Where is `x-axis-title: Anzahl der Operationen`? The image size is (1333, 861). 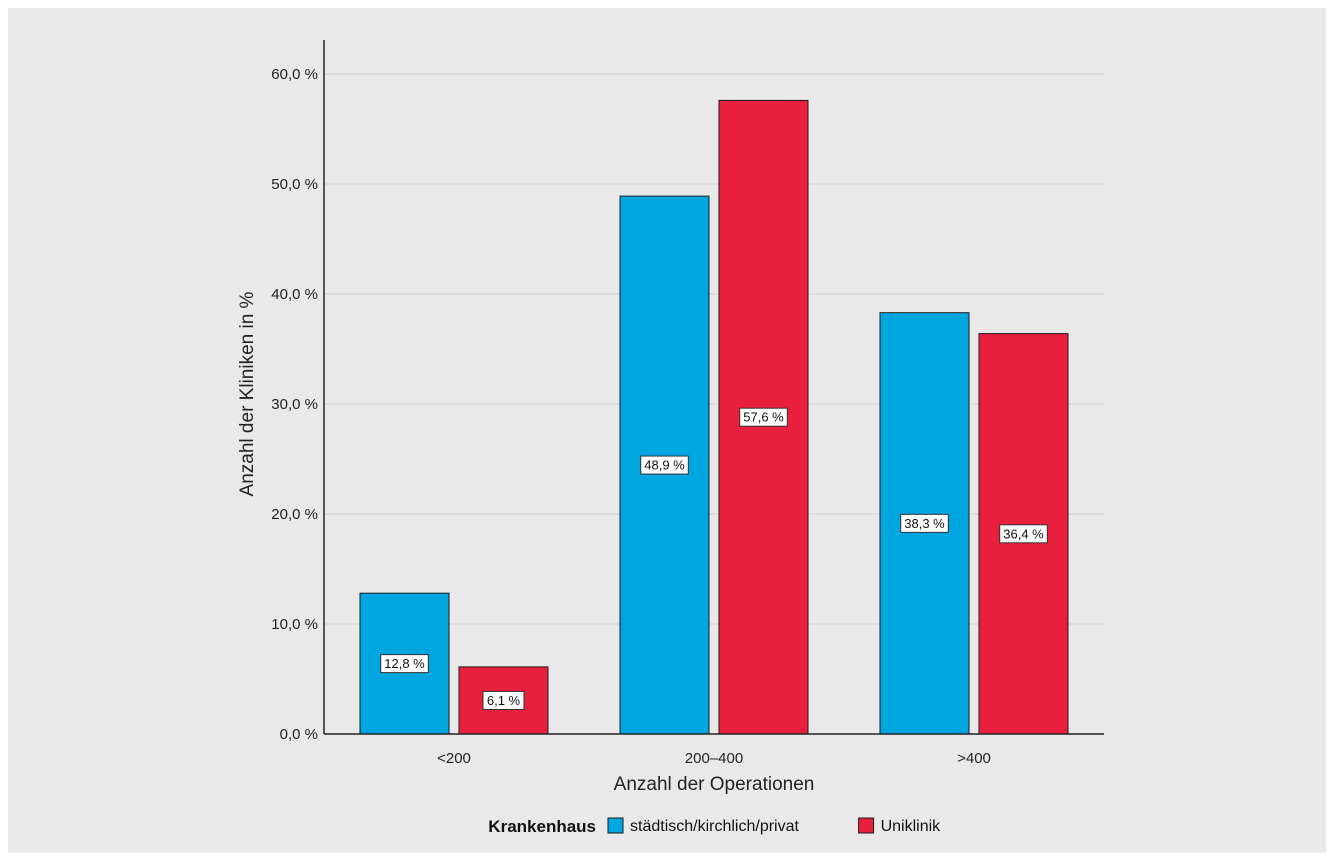 x-axis-title: Anzahl der Operationen is located at coordinates (714, 784).